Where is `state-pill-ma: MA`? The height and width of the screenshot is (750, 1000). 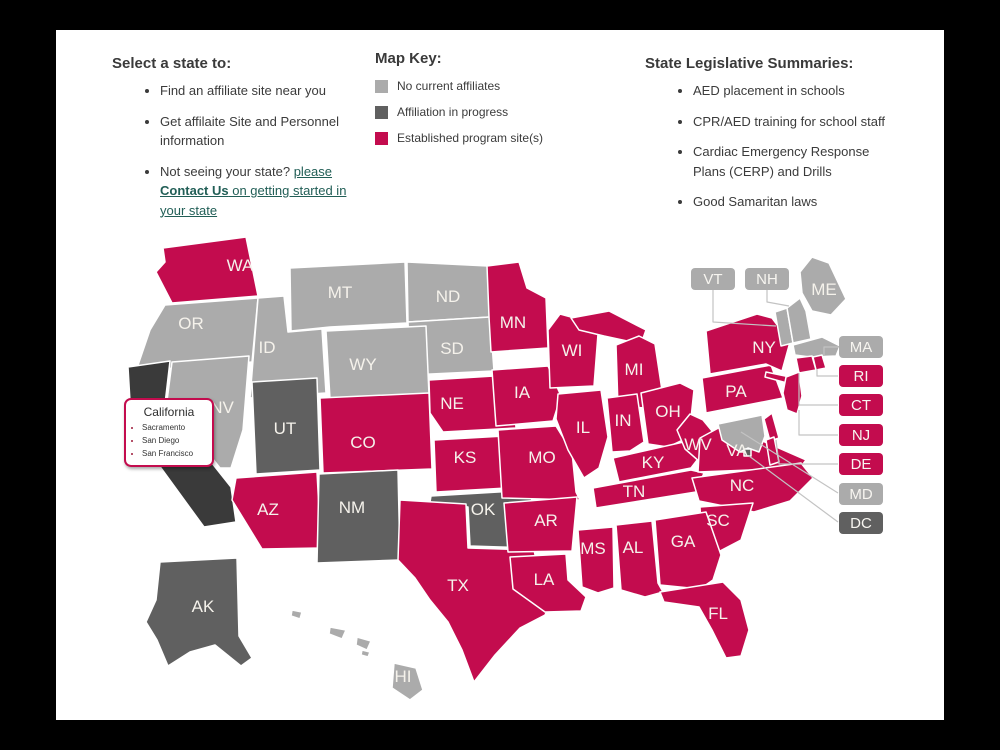
state-pill-ma: MA is located at coordinates (861, 347).